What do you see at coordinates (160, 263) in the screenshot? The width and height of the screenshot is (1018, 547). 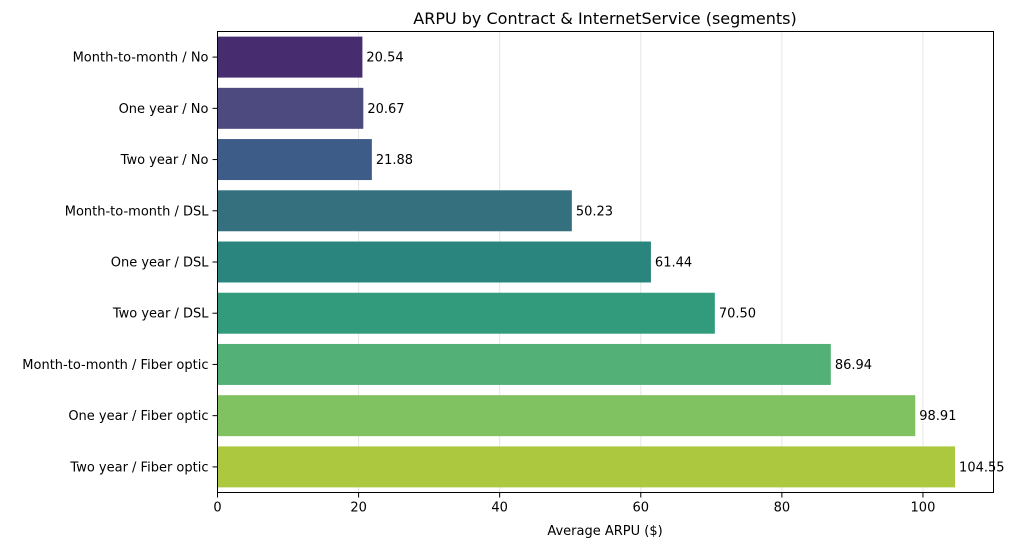 I see `y-tick-label: One year / DSL` at bounding box center [160, 263].